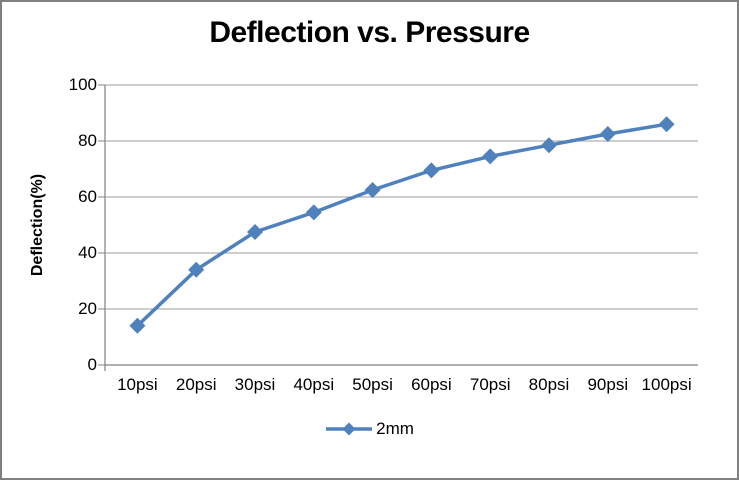 The image size is (739, 480). I want to click on x-tick-label: 70psi, so click(490, 384).